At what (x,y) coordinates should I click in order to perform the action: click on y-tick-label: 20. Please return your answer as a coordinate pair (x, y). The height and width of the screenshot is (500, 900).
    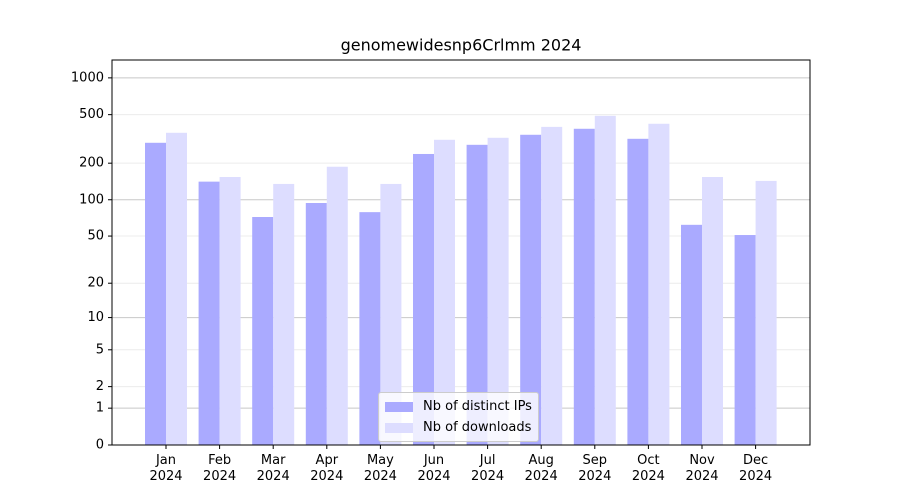
    Looking at the image, I should click on (95, 283).